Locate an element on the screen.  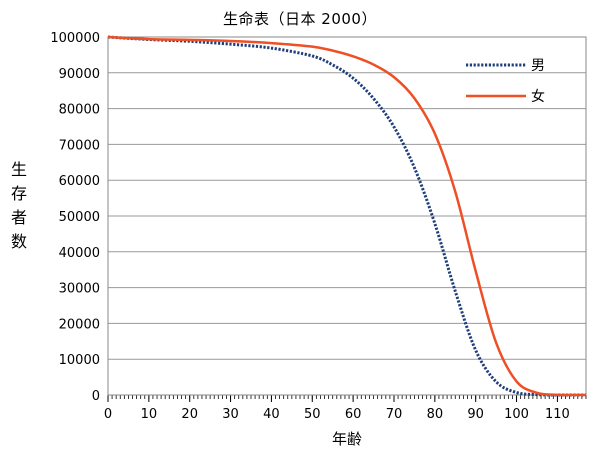
y-tick-label: 90000 is located at coordinates (79, 74).